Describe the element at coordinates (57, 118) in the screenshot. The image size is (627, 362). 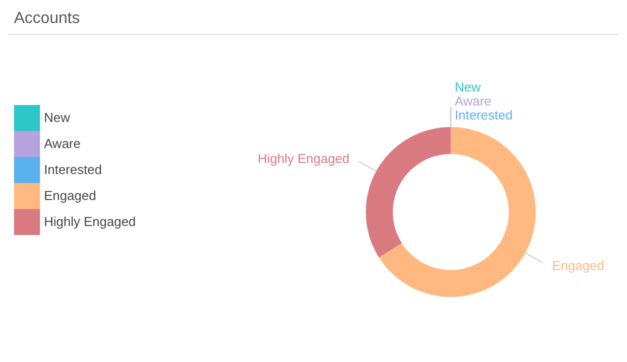
I see `legend-label: New` at that location.